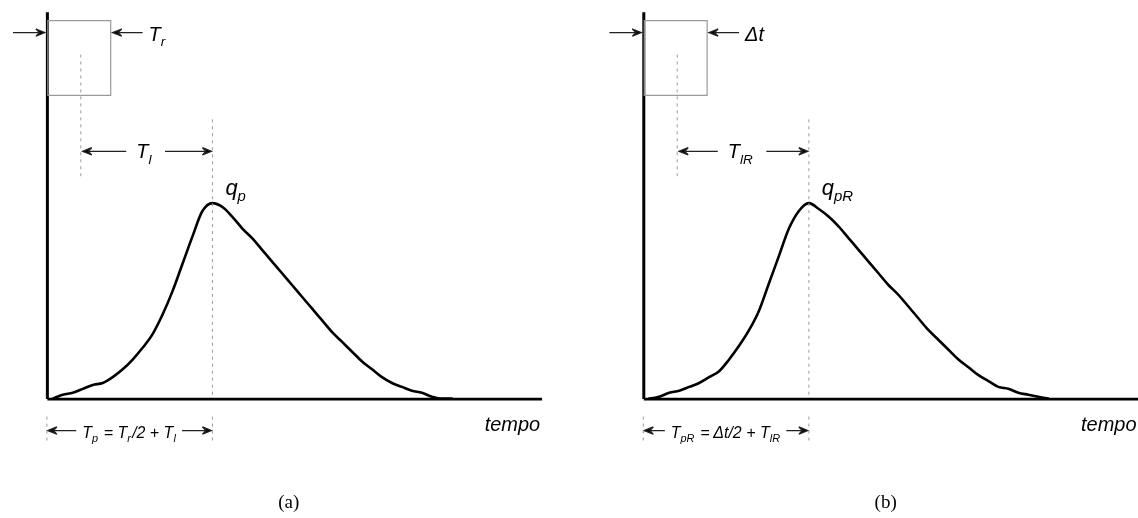 This screenshot has height=518, width=1138. Describe the element at coordinates (885, 502) in the screenshot. I see `text: (b)` at that location.